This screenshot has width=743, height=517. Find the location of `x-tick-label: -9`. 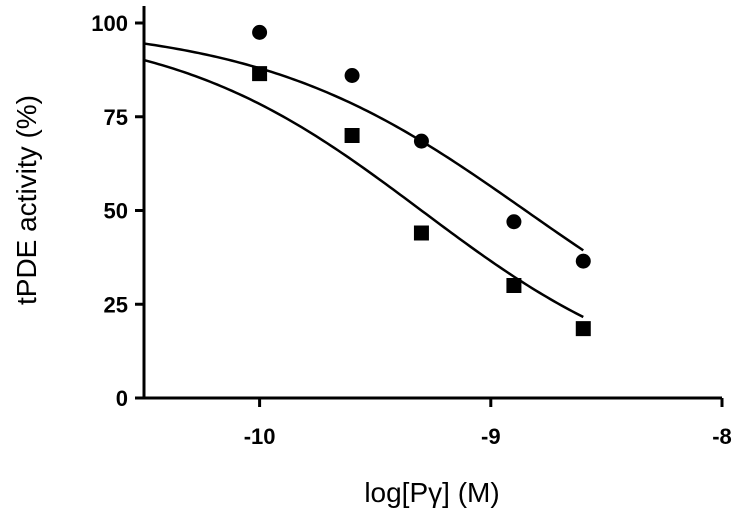

x-tick-label: -9 is located at coordinates (491, 436).